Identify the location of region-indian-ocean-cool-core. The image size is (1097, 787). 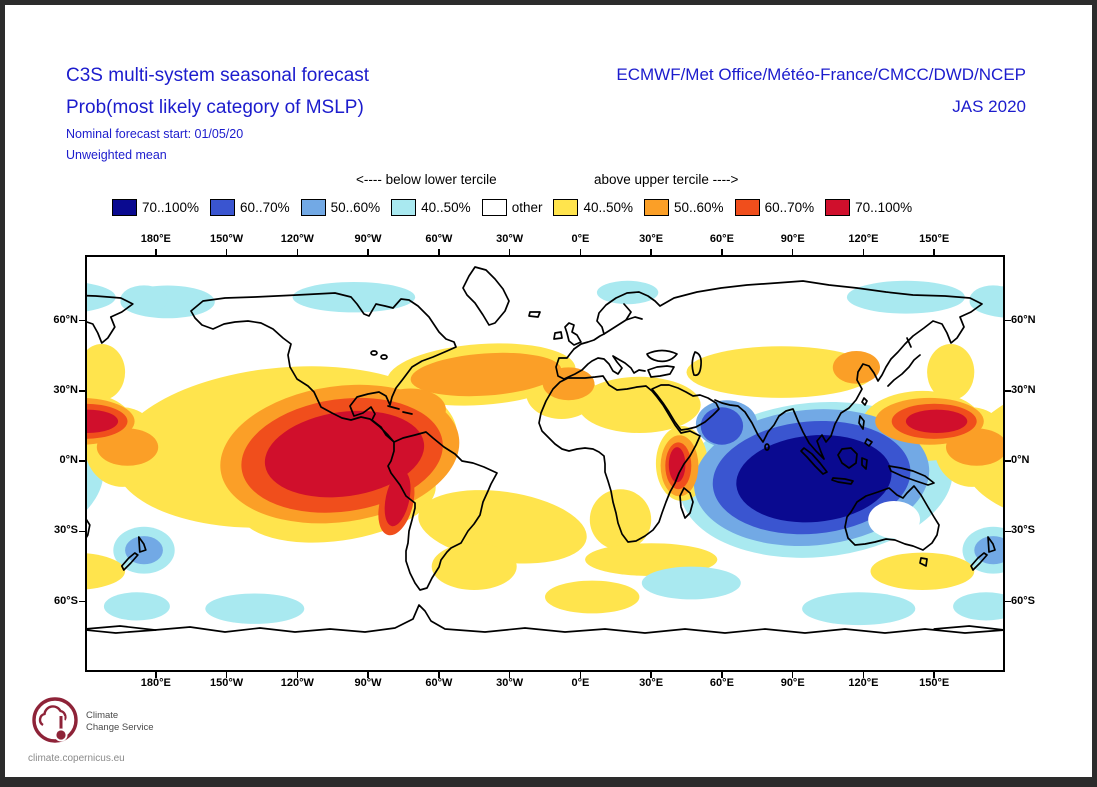
(814, 479).